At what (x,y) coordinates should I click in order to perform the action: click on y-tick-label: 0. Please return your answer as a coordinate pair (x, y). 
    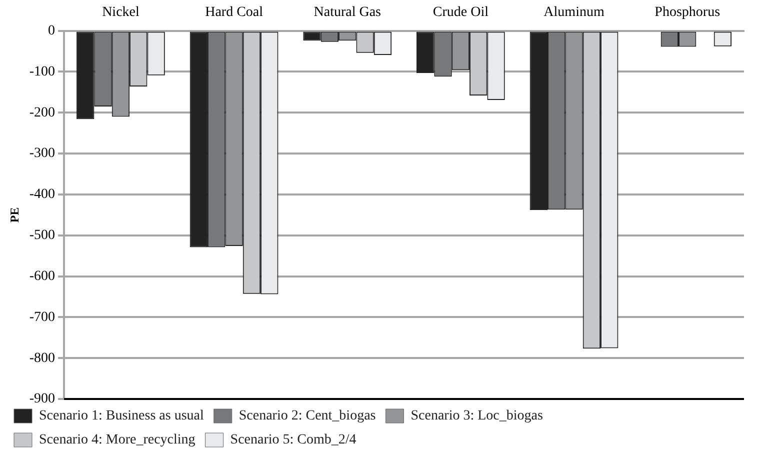
    Looking at the image, I should click on (52, 30).